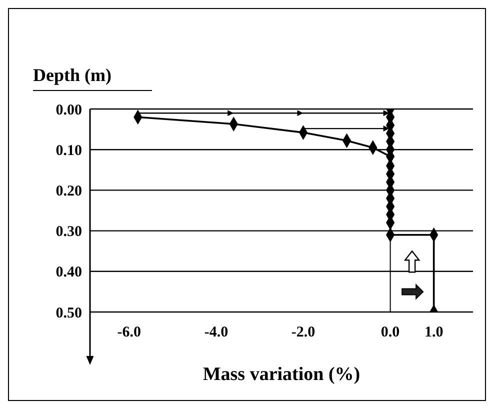  I want to click on y-tick-label: 0.40, so click(69, 272).